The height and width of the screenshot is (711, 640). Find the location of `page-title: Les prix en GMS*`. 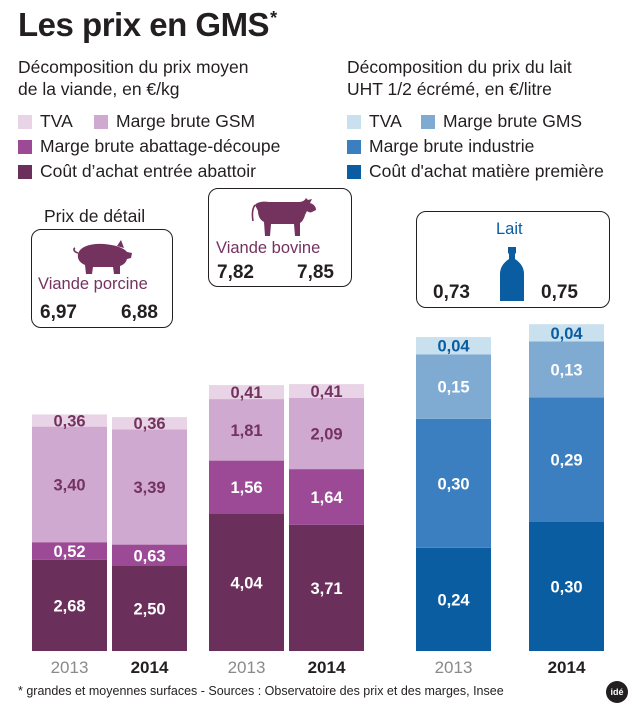

page-title: Les prix en GMS* is located at coordinates (147, 24).